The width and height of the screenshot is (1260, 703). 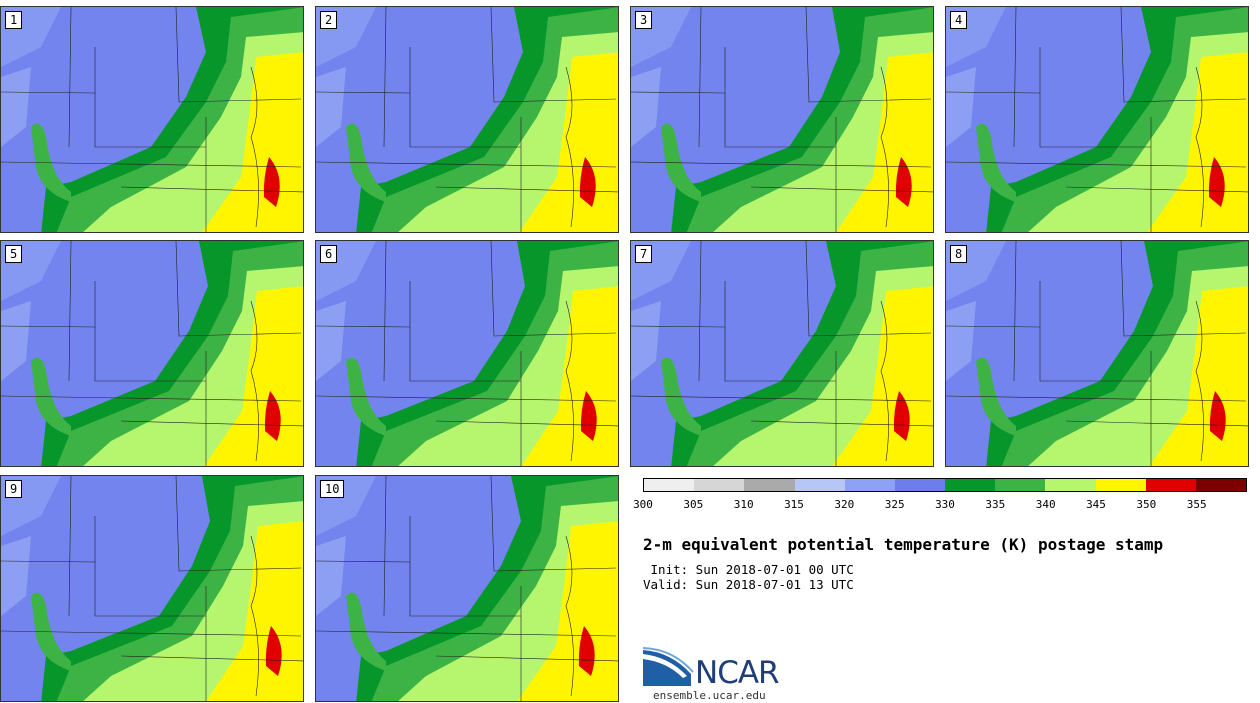 What do you see at coordinates (1146, 504) in the screenshot?
I see `colorbar-tick-label: 350` at bounding box center [1146, 504].